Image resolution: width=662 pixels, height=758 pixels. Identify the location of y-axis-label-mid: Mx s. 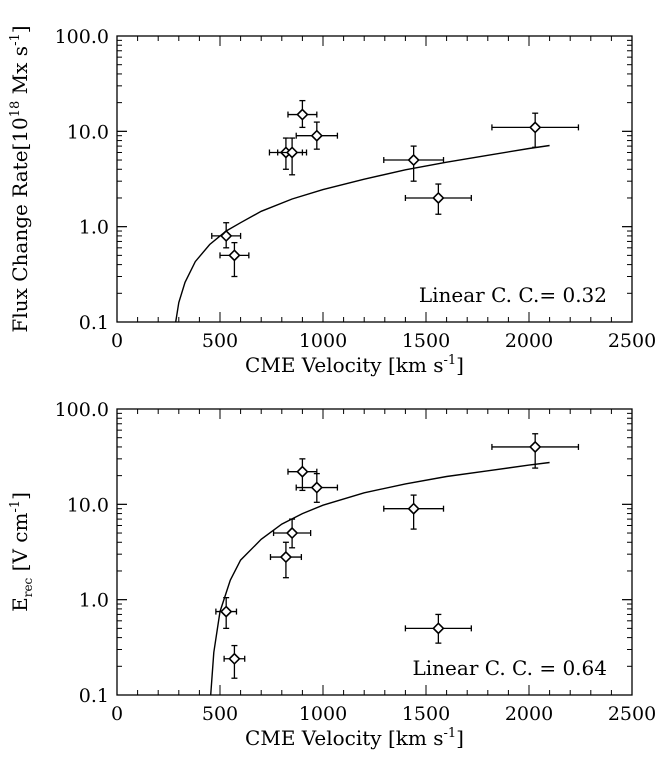
(20, 73).